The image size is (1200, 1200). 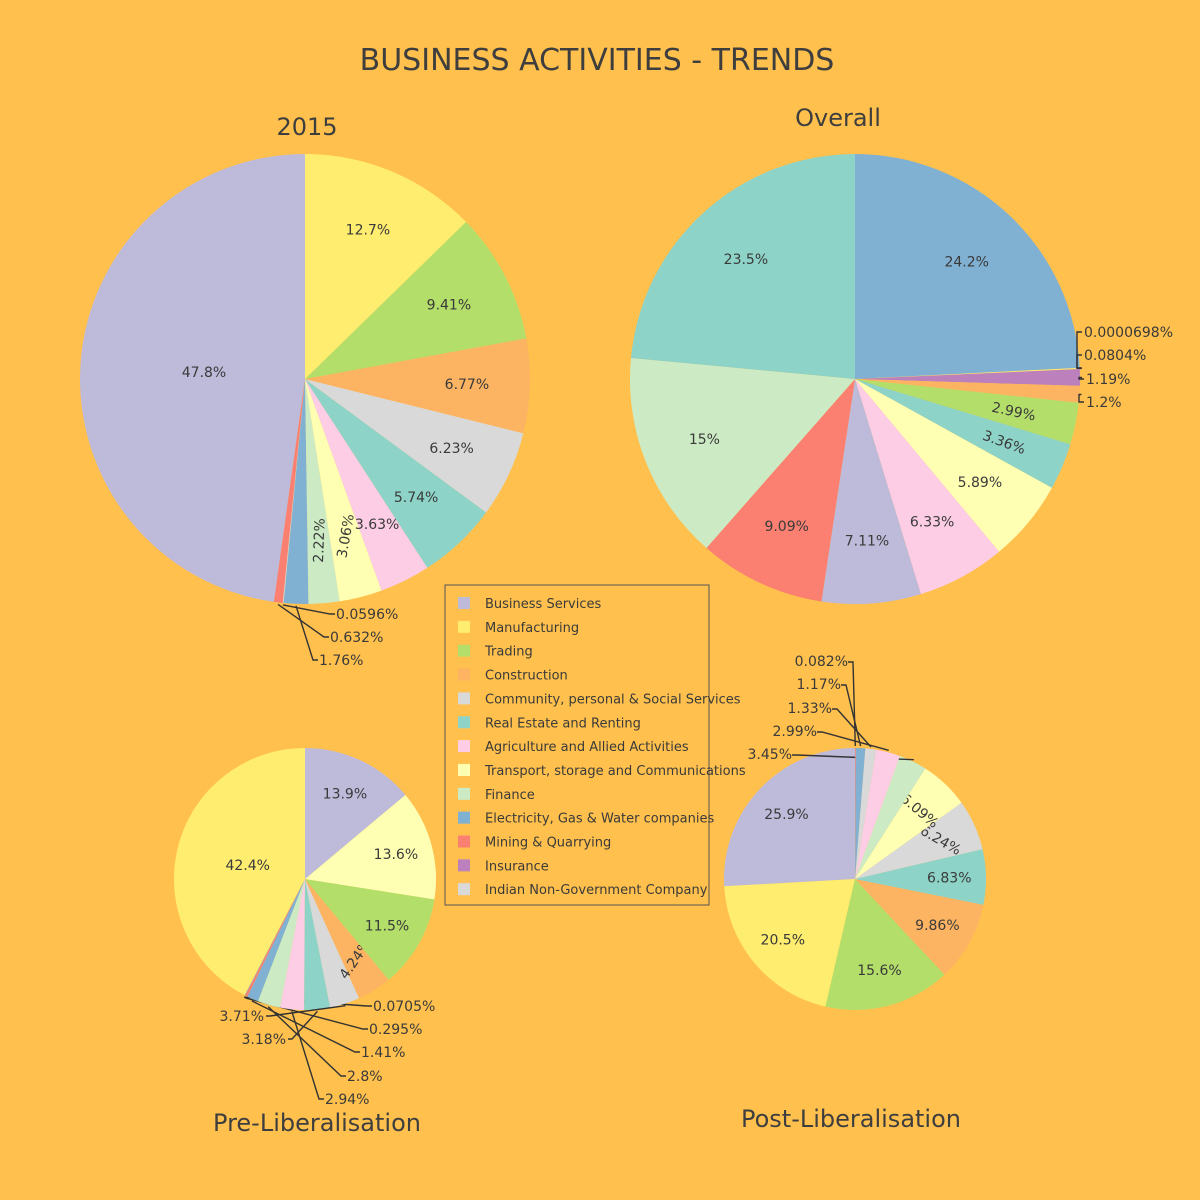 What do you see at coordinates (613, 699) in the screenshot?
I see `legend-item-community-personal-social-services: Community, personal & Social Services` at bounding box center [613, 699].